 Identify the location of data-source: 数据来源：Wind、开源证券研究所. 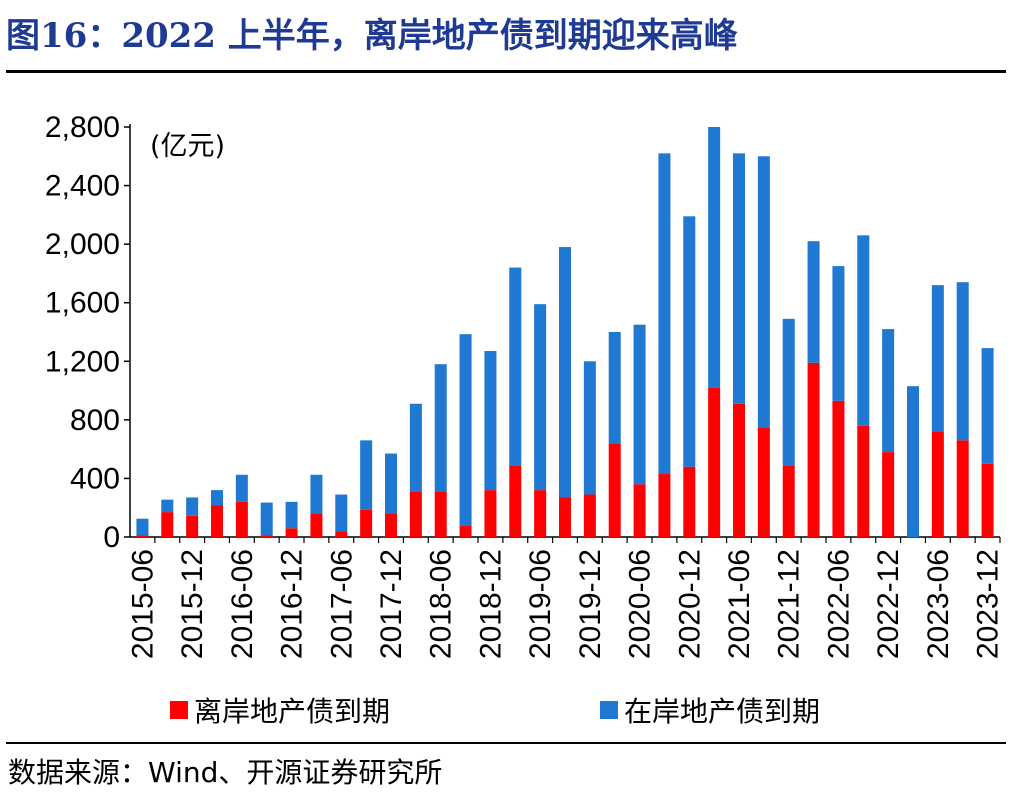
(225, 772).